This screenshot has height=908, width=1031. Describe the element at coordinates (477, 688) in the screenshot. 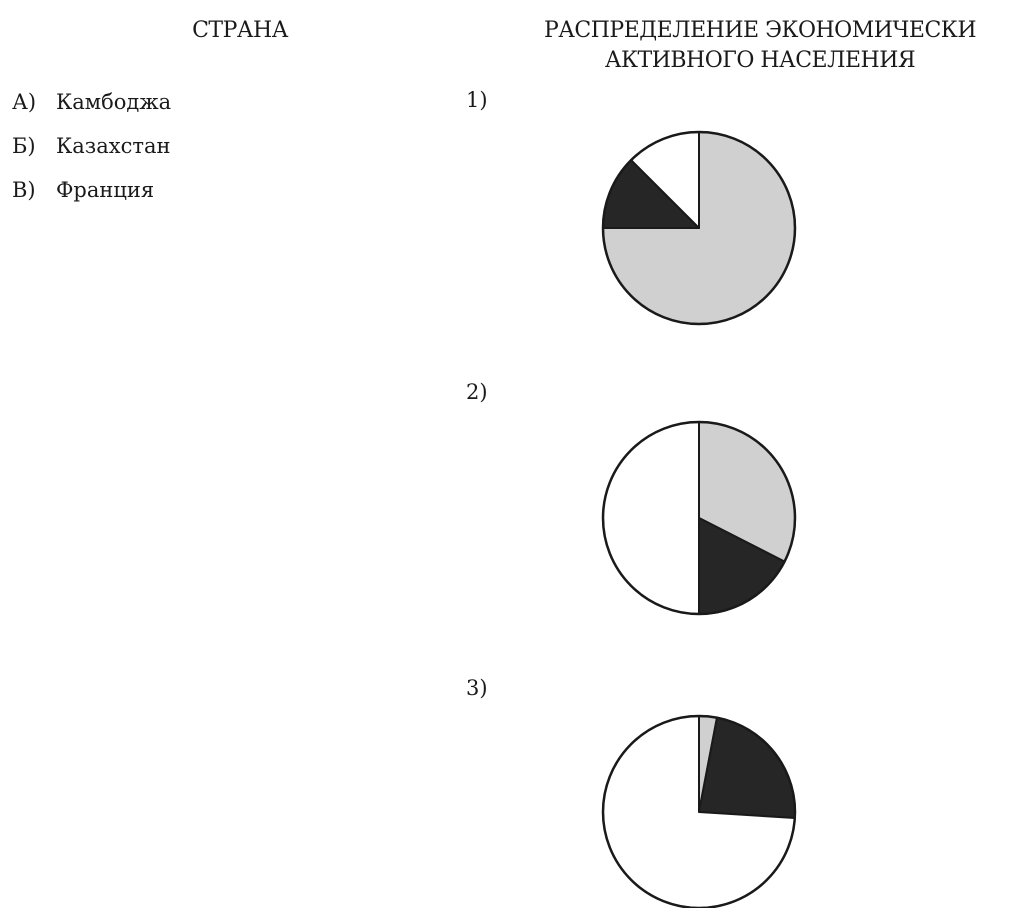

I see `pie-number-3: 3)` at that location.